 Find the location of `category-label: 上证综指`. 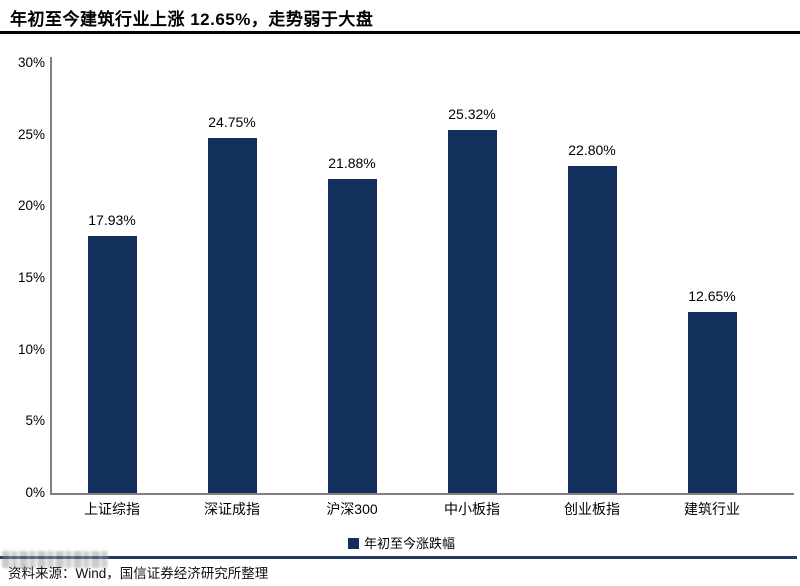

category-label: 上证综指 is located at coordinates (112, 509).